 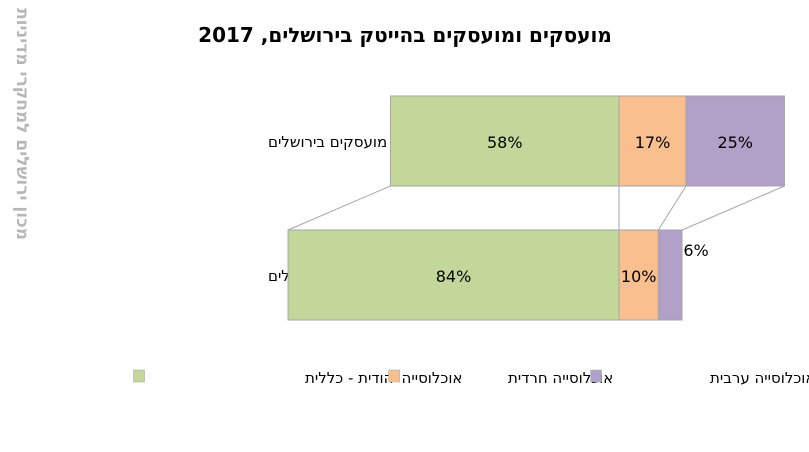 I want to click on data-label: 25%, so click(x=735, y=142).